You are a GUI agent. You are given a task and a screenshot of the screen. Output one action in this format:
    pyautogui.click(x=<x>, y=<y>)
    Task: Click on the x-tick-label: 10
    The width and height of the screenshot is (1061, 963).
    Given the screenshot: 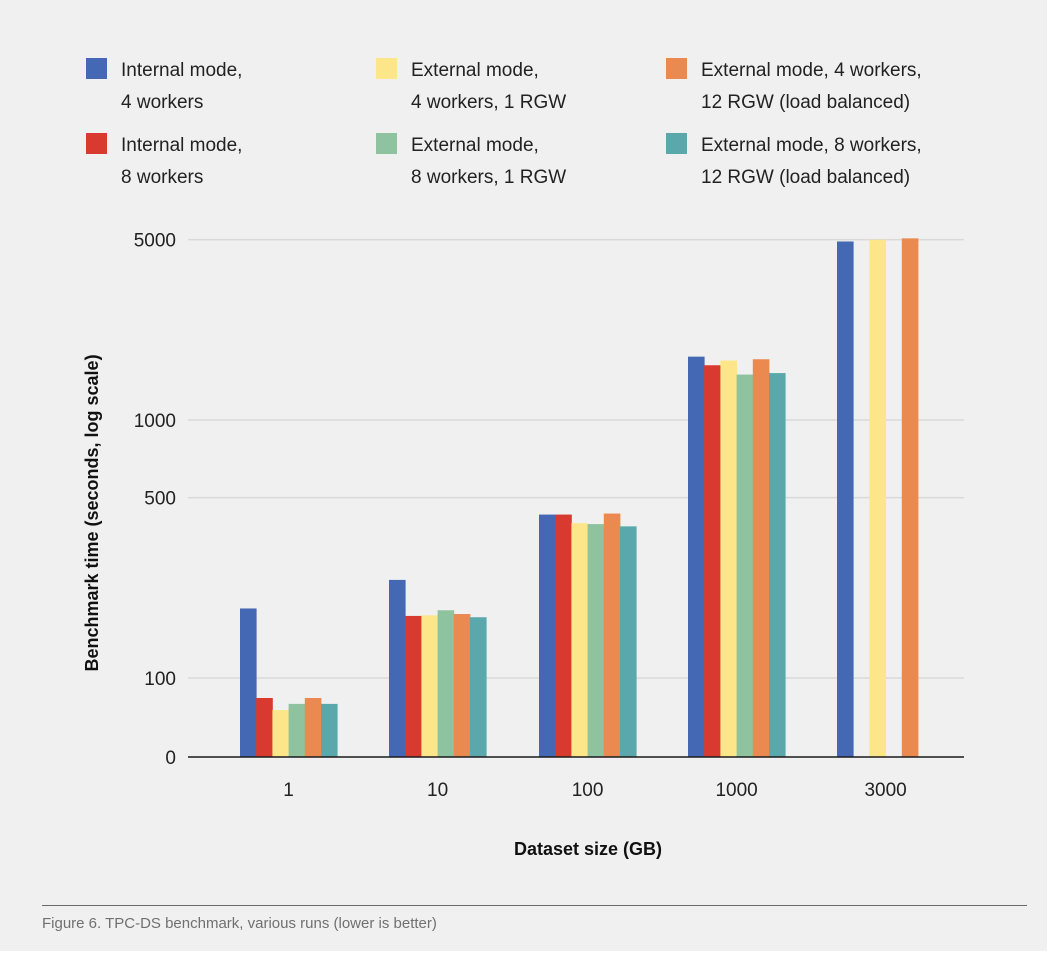 What is the action you would take?
    pyautogui.click(x=437, y=790)
    